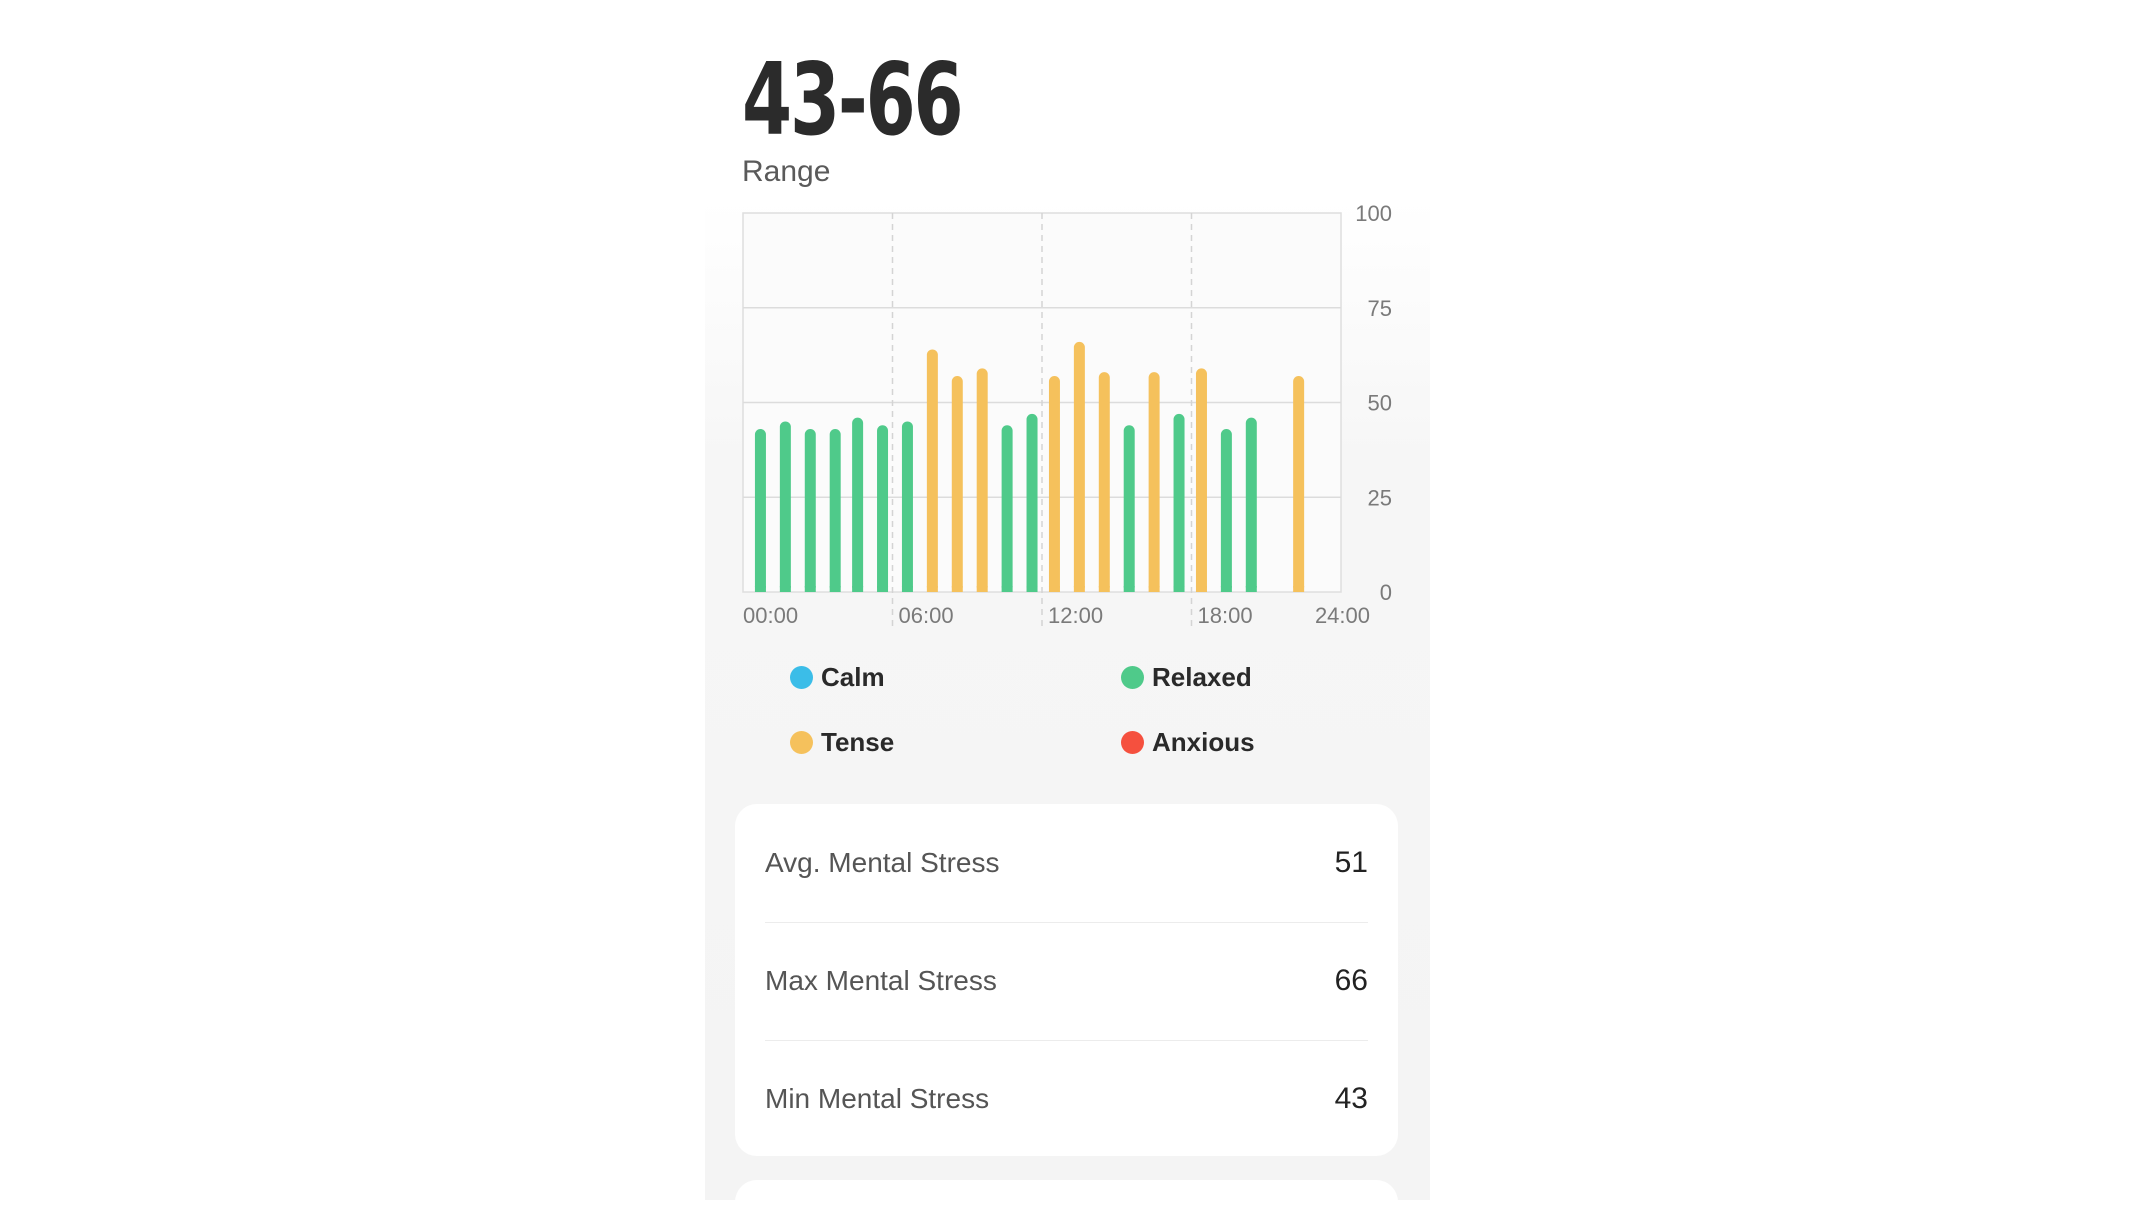 The image size is (2133, 1220). Describe the element at coordinates (858, 742) in the screenshot. I see `legend-label-tense: Tense` at that location.